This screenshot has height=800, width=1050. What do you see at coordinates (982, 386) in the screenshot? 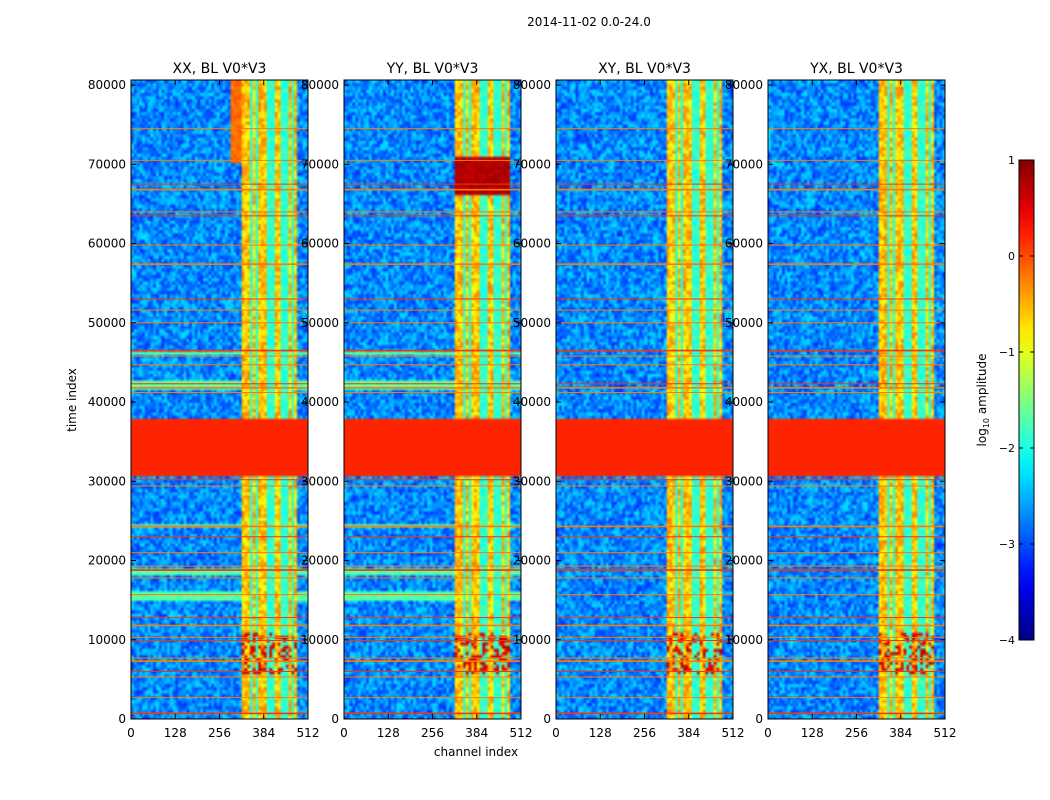
I see `colorbar-label-suffix: amplitude` at bounding box center [982, 386].